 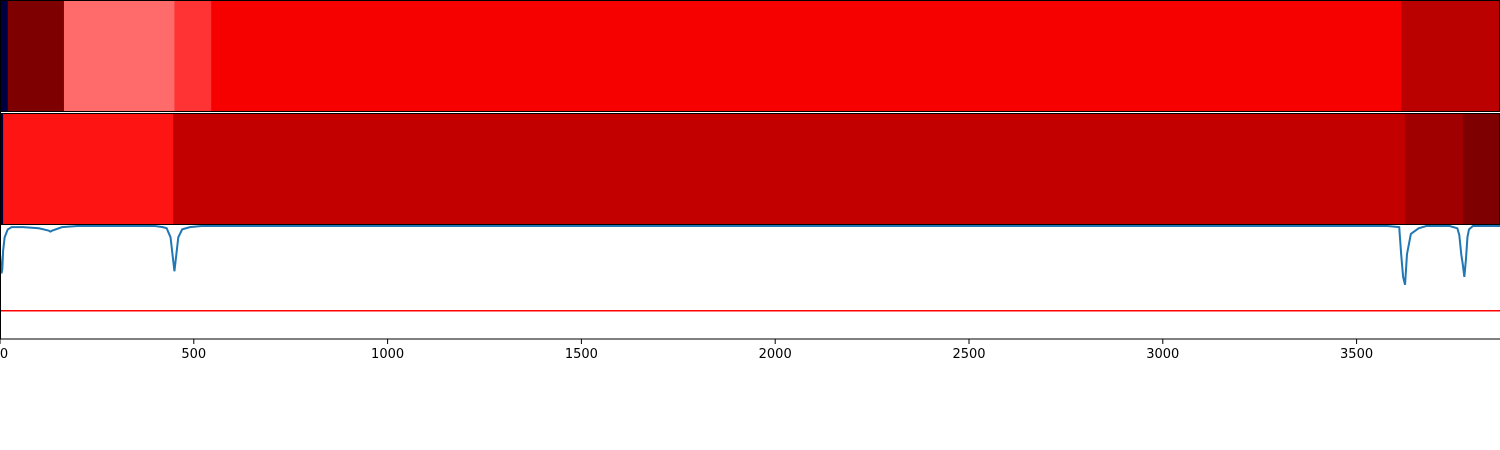 I want to click on heatmap-cell-r2-s4, so click(x=1434, y=169).